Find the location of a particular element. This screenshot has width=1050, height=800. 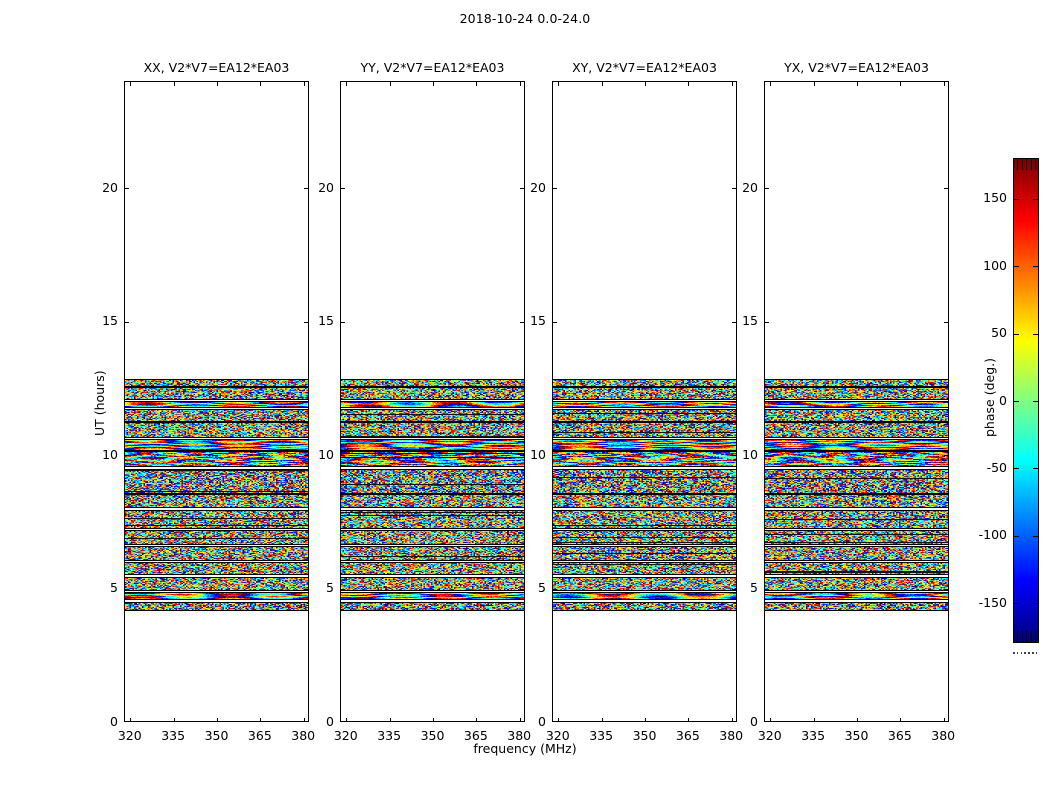

colorbar-tick-label: -50 is located at coordinates (996, 467).